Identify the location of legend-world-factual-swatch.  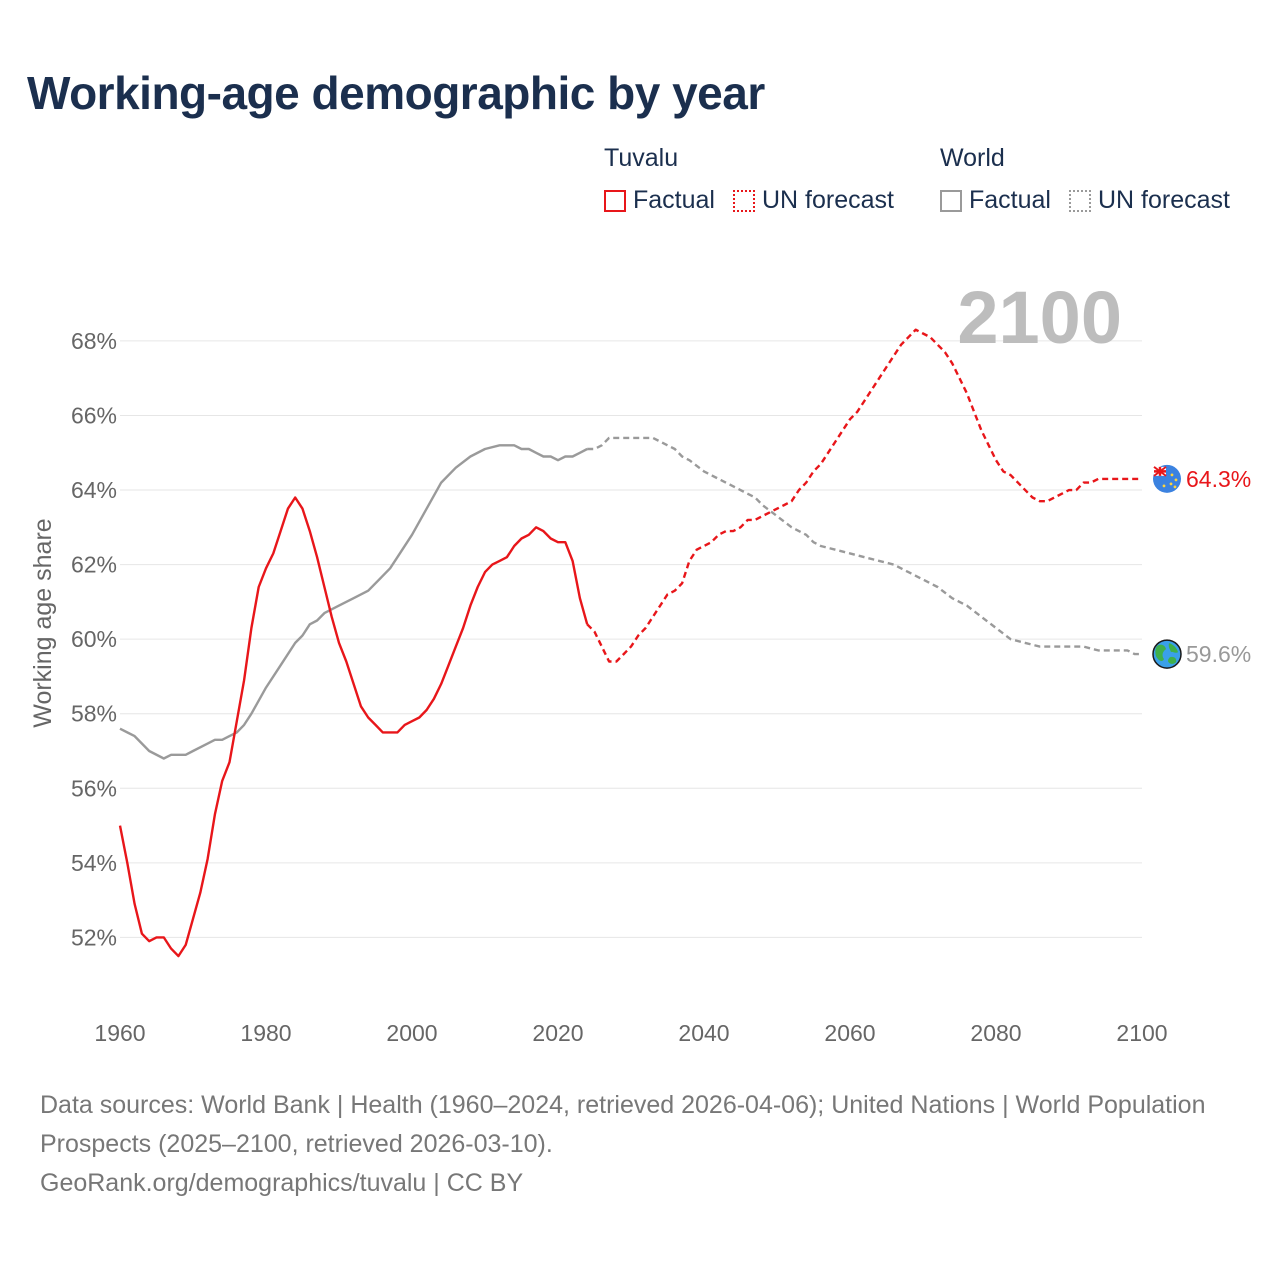
(951, 200).